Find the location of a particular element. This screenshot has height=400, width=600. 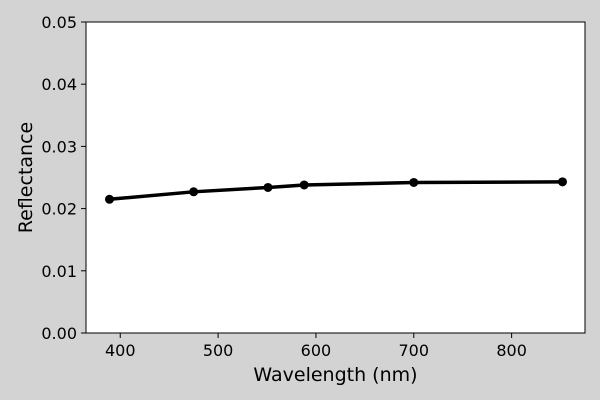

y-tick-label: 0.03 is located at coordinates (59, 146).